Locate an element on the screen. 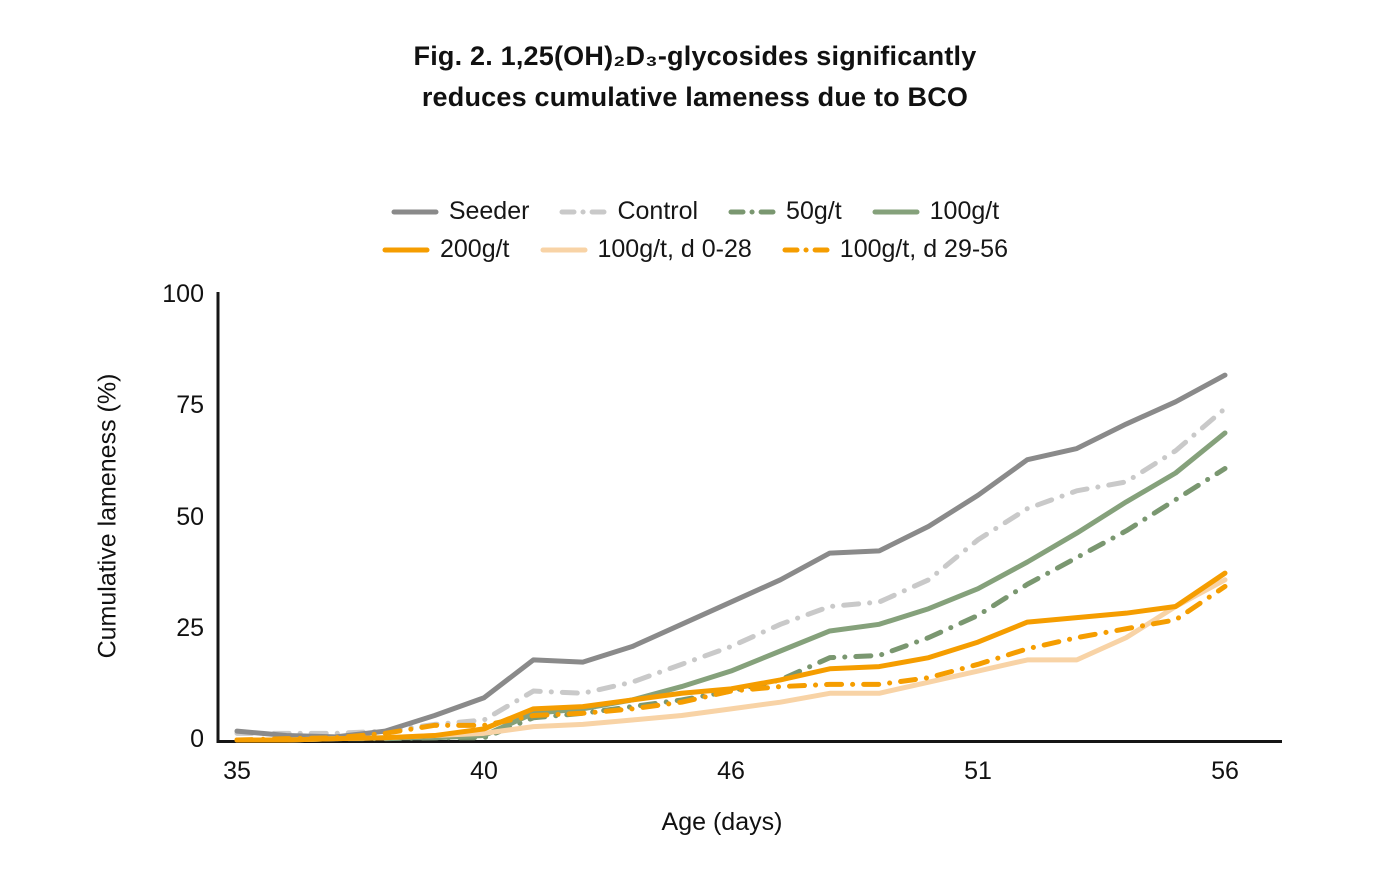 The width and height of the screenshot is (1390, 878). legend-item-100g-t-d-0-28: 100g/t, d 0-28 is located at coordinates (646, 249).